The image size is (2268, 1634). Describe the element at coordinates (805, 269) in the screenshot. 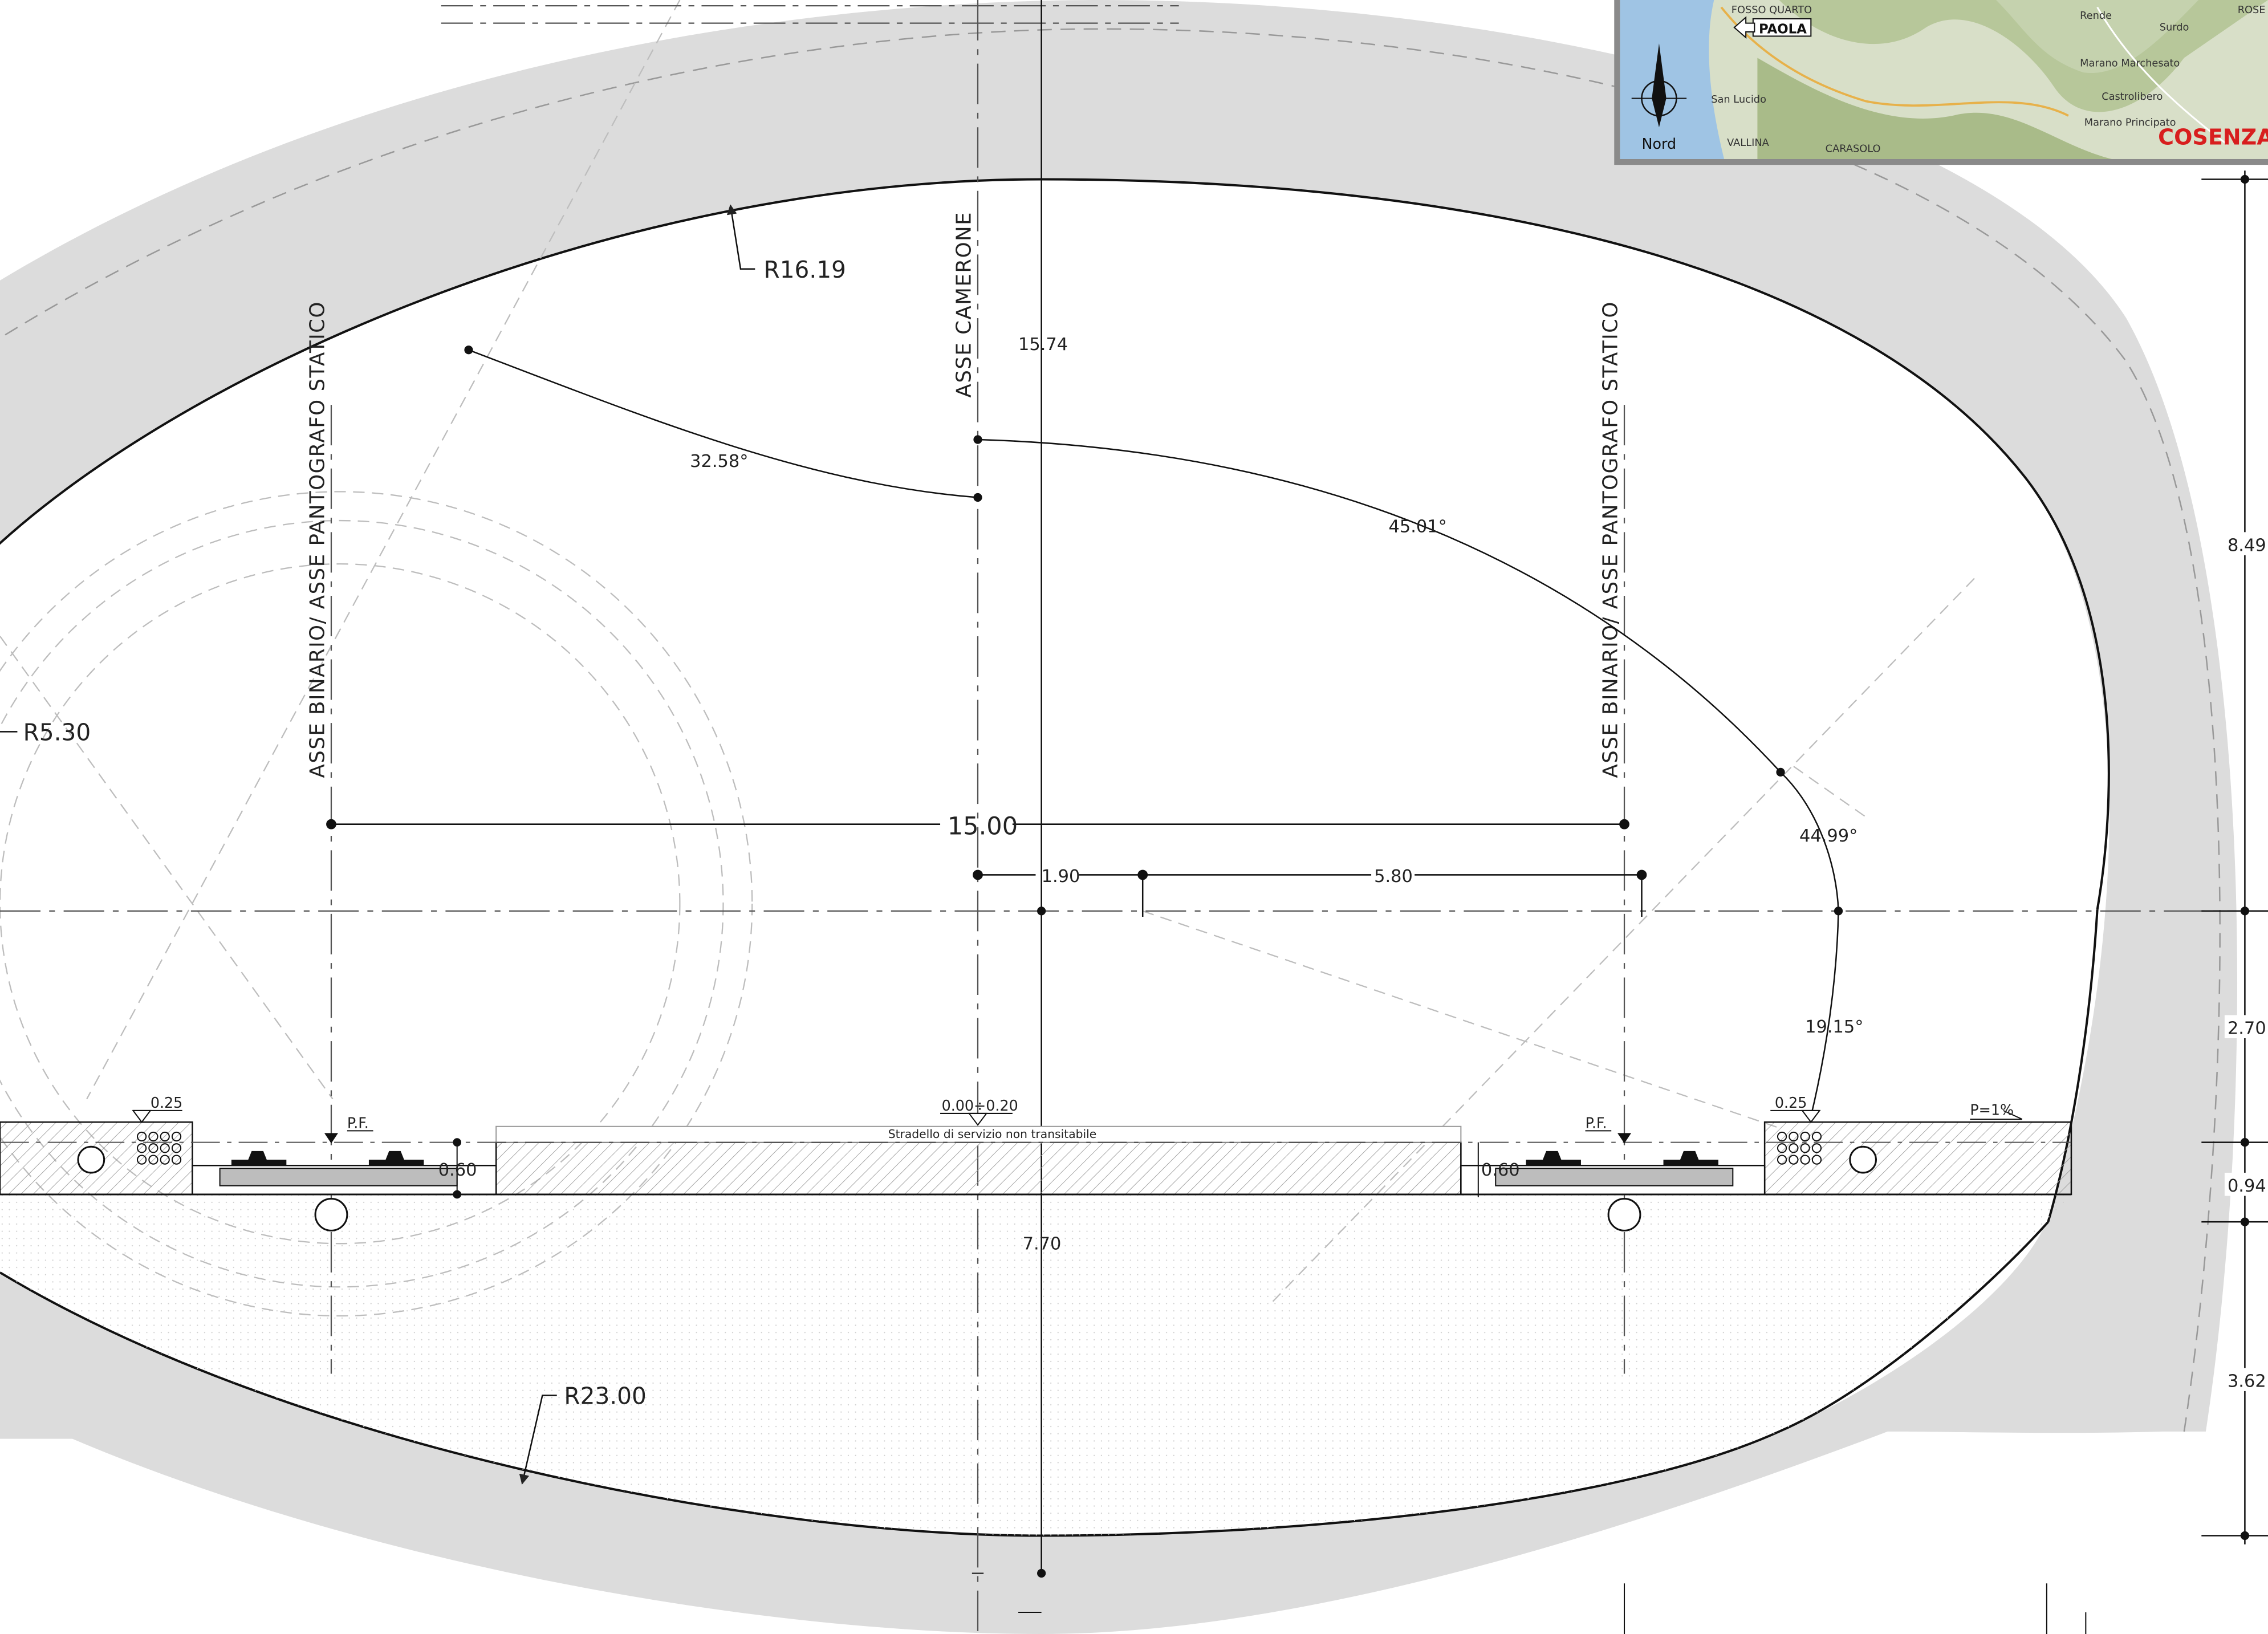

I see `radius-label-crown: R16.19` at that location.